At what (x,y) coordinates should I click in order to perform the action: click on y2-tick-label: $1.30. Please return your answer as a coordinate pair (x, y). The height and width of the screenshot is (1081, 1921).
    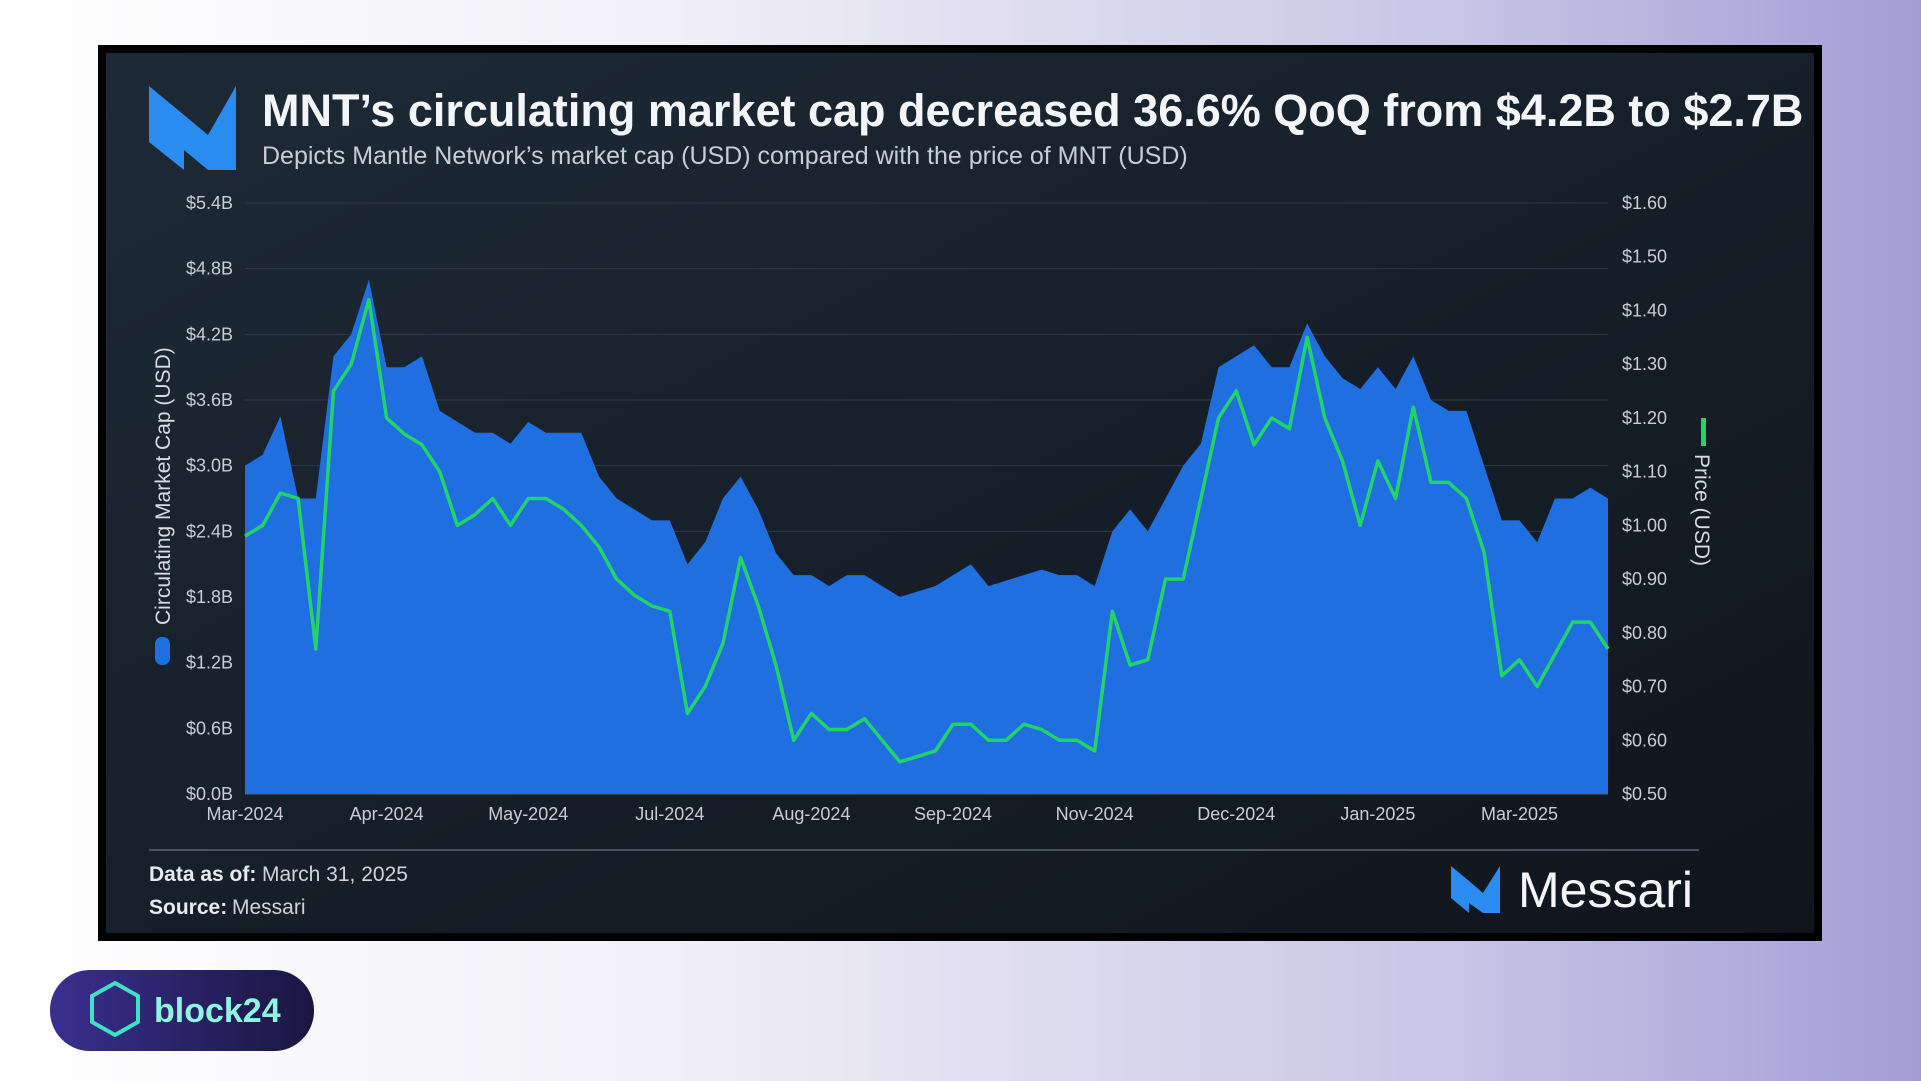
    Looking at the image, I should click on (1644, 364).